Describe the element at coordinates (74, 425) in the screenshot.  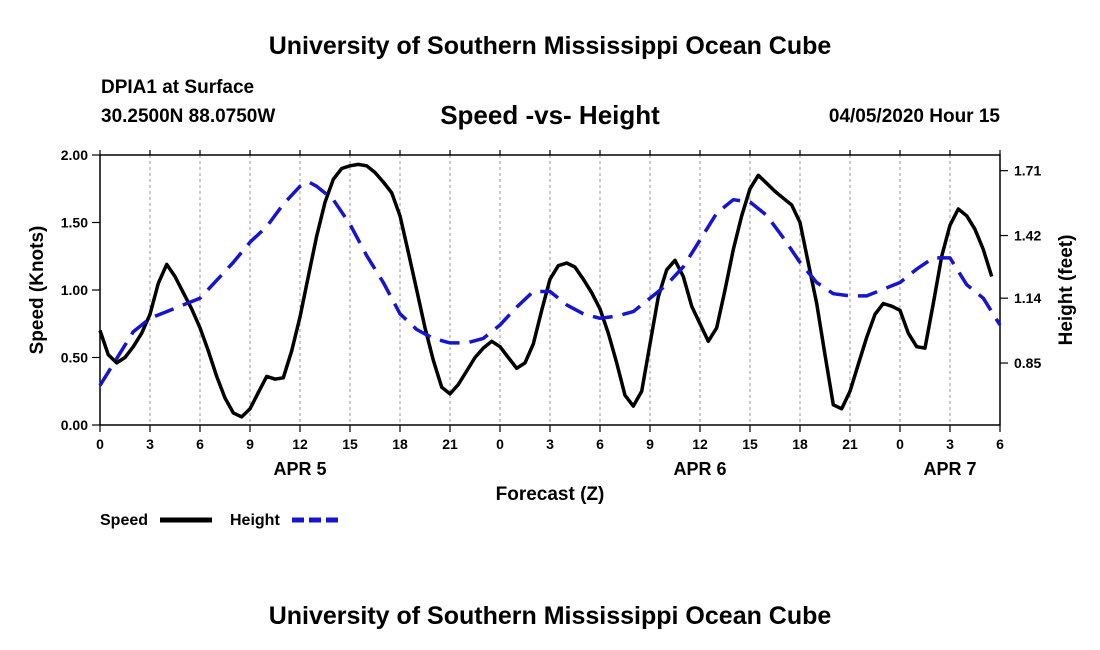
I see `y-left-tick-label: 0.00` at that location.